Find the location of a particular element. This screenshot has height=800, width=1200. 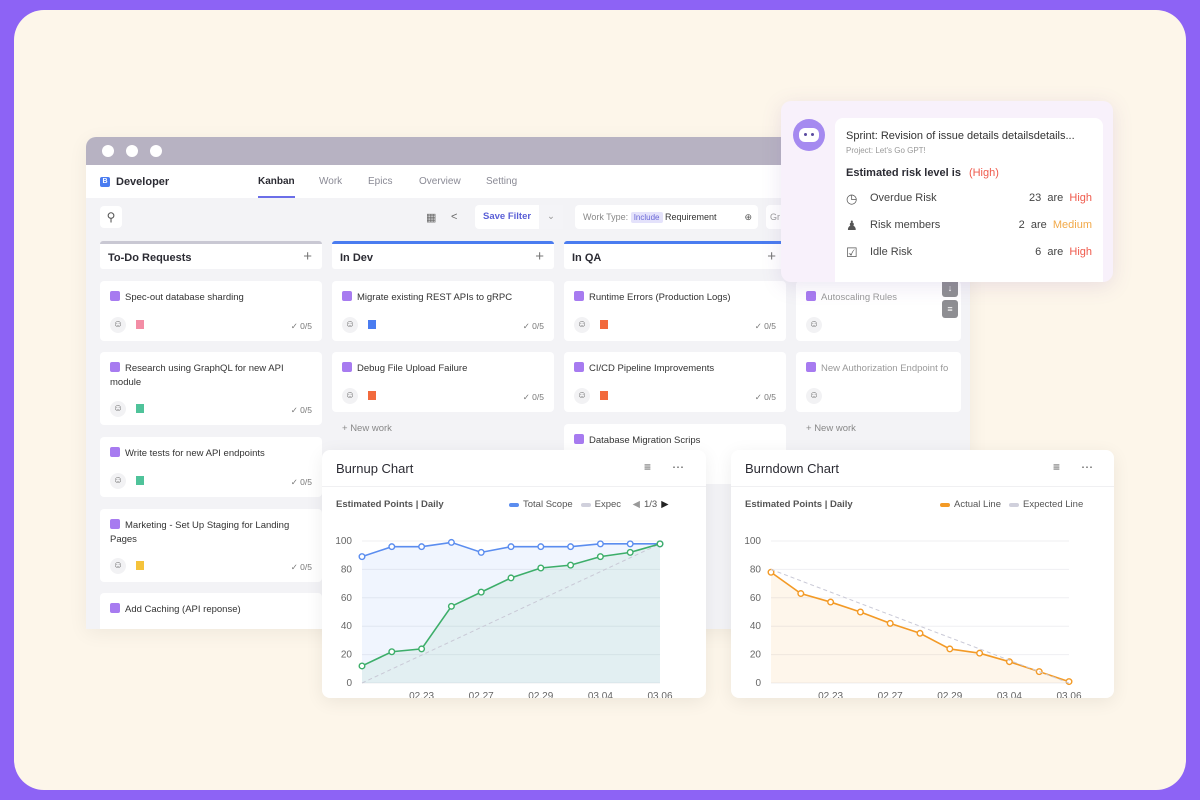

risk-row-idle: ☑ Idle Risk 6 are High is located at coordinates (969, 252).